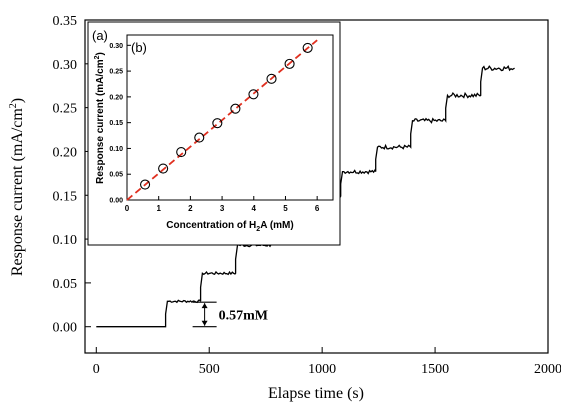  What do you see at coordinates (65, 152) in the screenshot?
I see `main-y-tick-label: 0.20` at bounding box center [65, 152].